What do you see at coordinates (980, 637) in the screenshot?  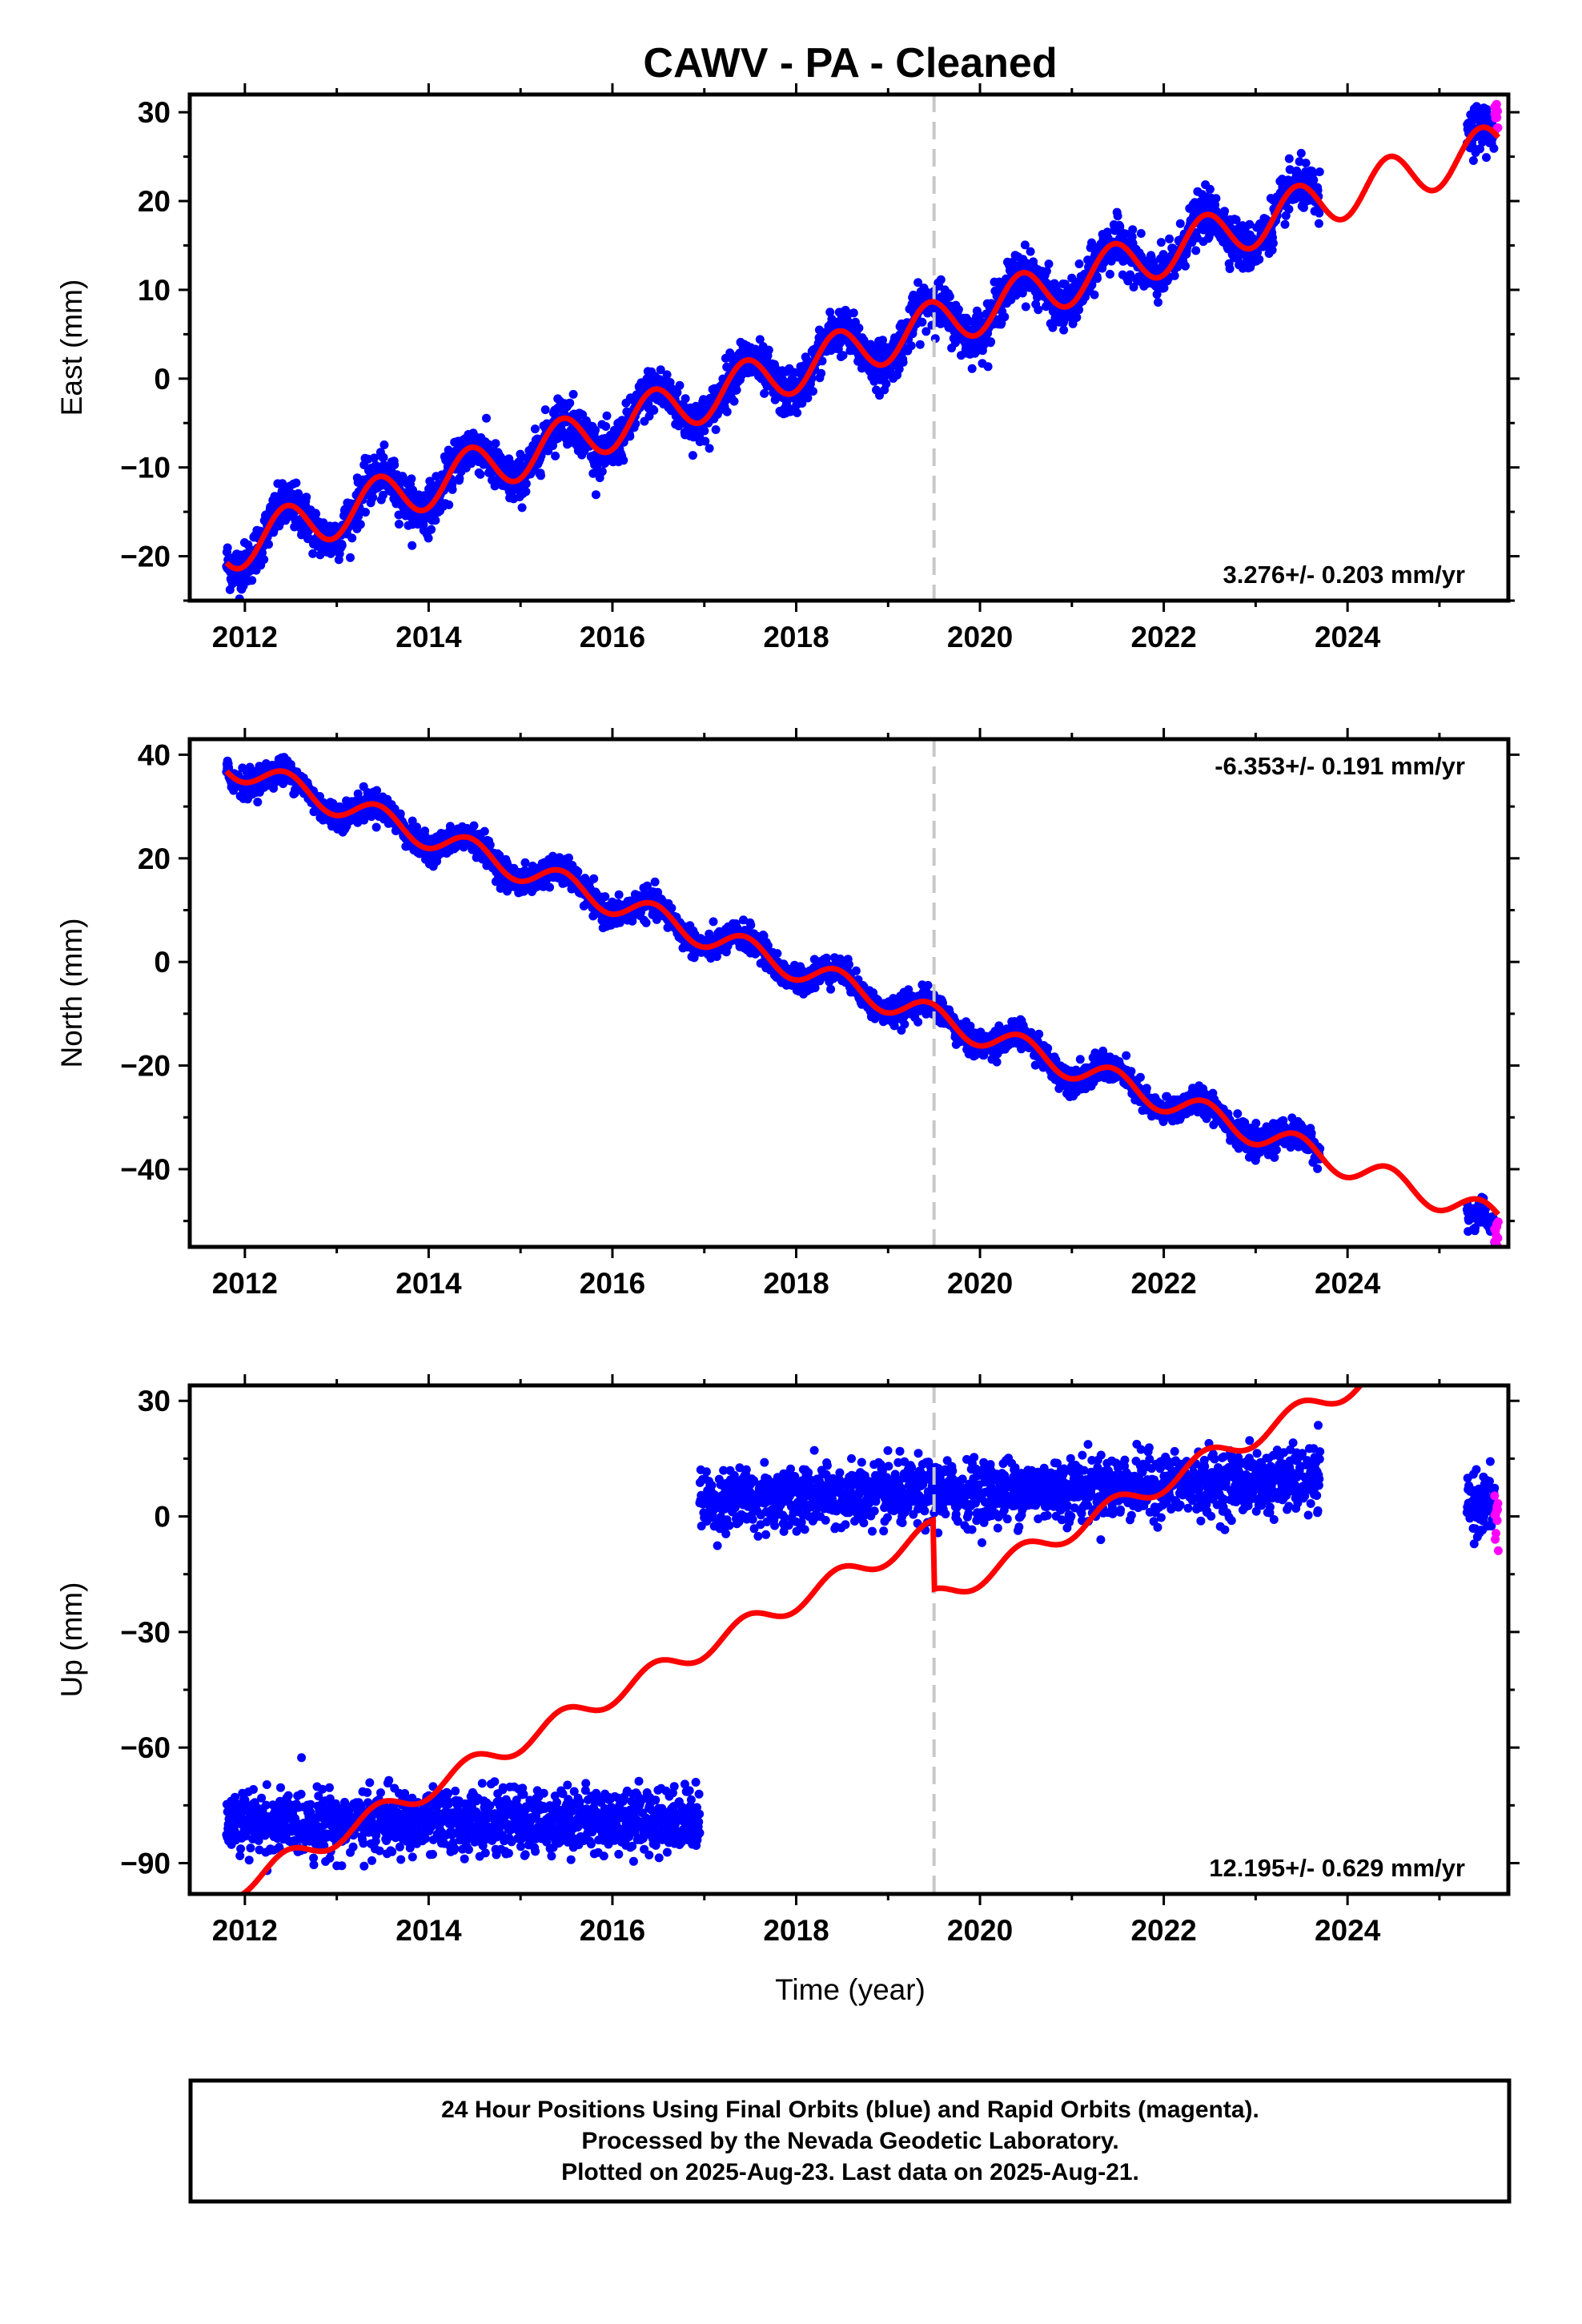 I see `x-tick-label: 2020` at bounding box center [980, 637].